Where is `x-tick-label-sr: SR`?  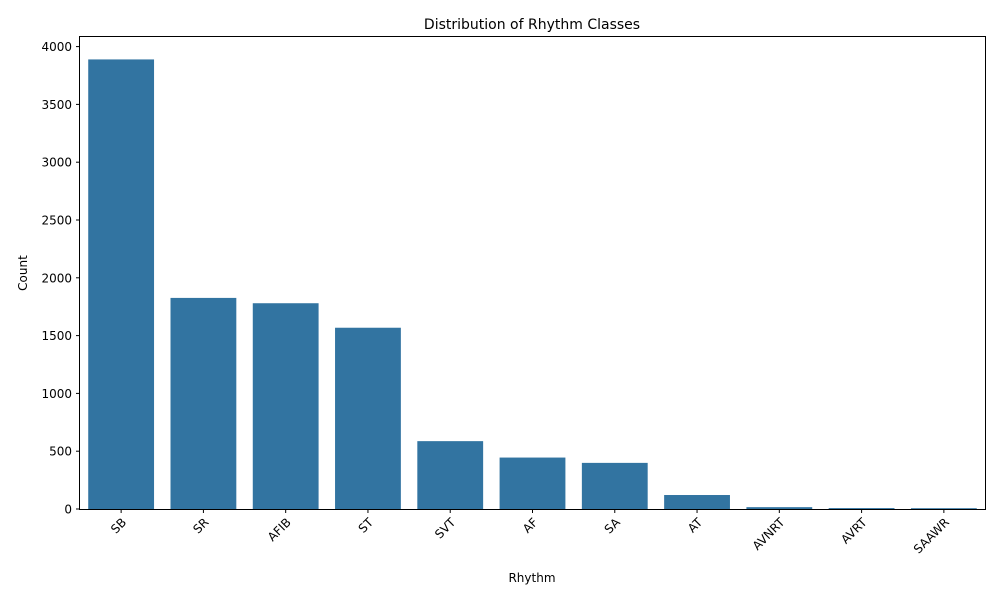 x-tick-label-sr: SR is located at coordinates (200, 525).